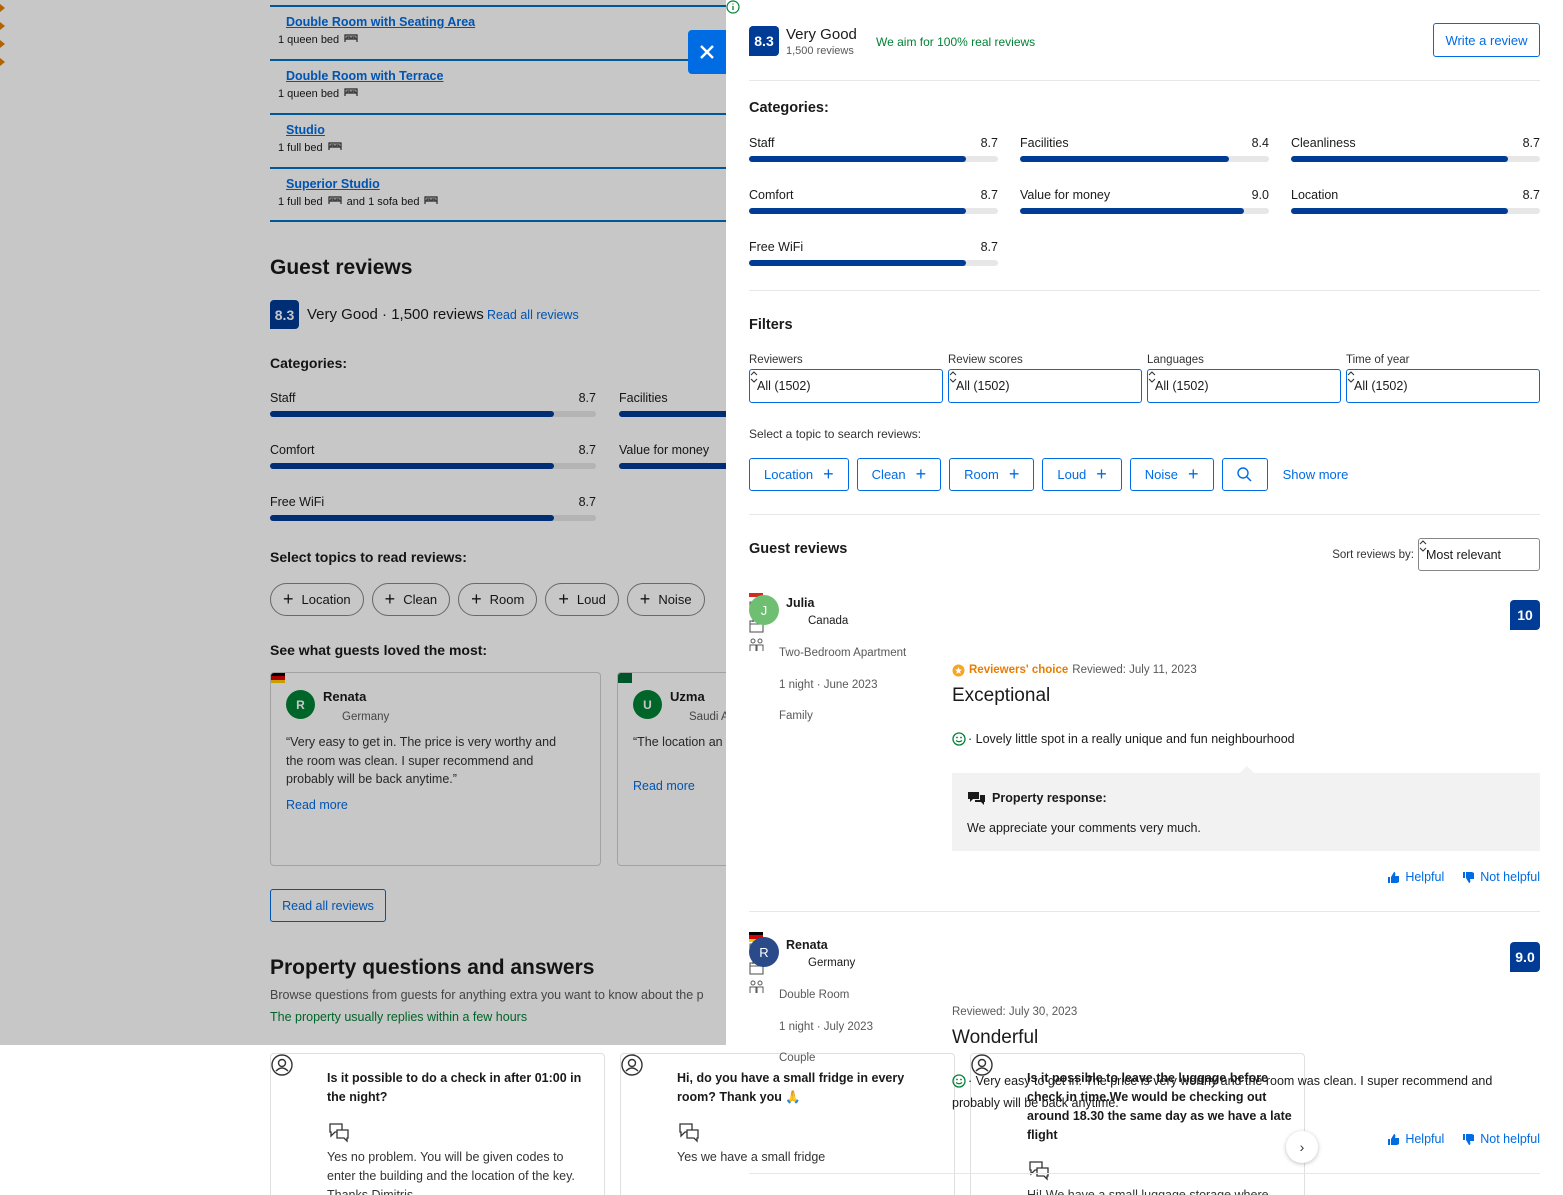 This screenshot has width=1563, height=1195. What do you see at coordinates (899, 474) in the screenshot?
I see `topic-button: Clean +` at bounding box center [899, 474].